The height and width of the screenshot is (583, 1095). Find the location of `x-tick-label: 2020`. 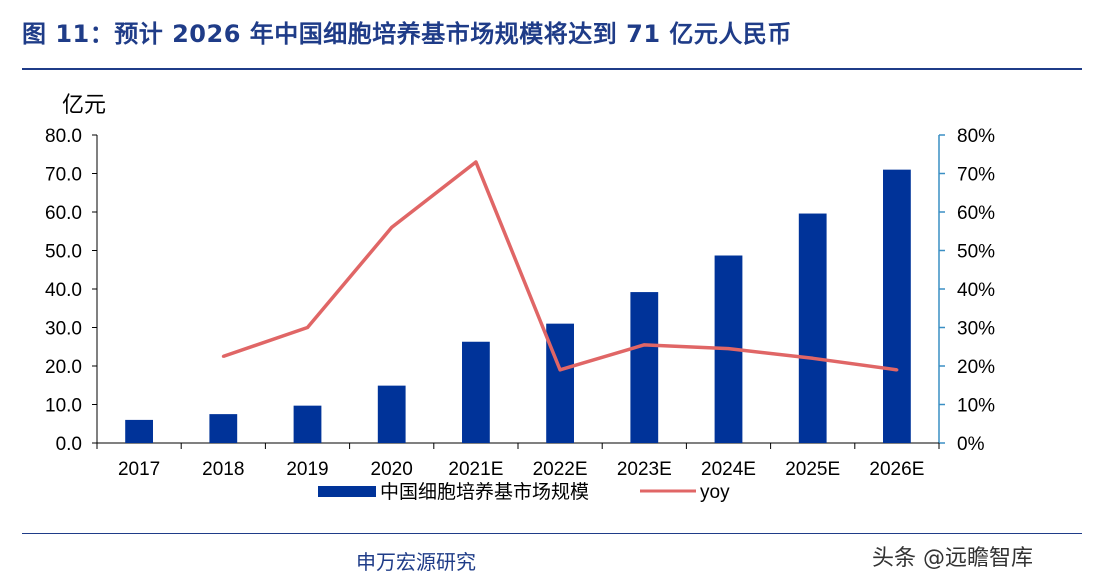

x-tick-label: 2020 is located at coordinates (392, 469).